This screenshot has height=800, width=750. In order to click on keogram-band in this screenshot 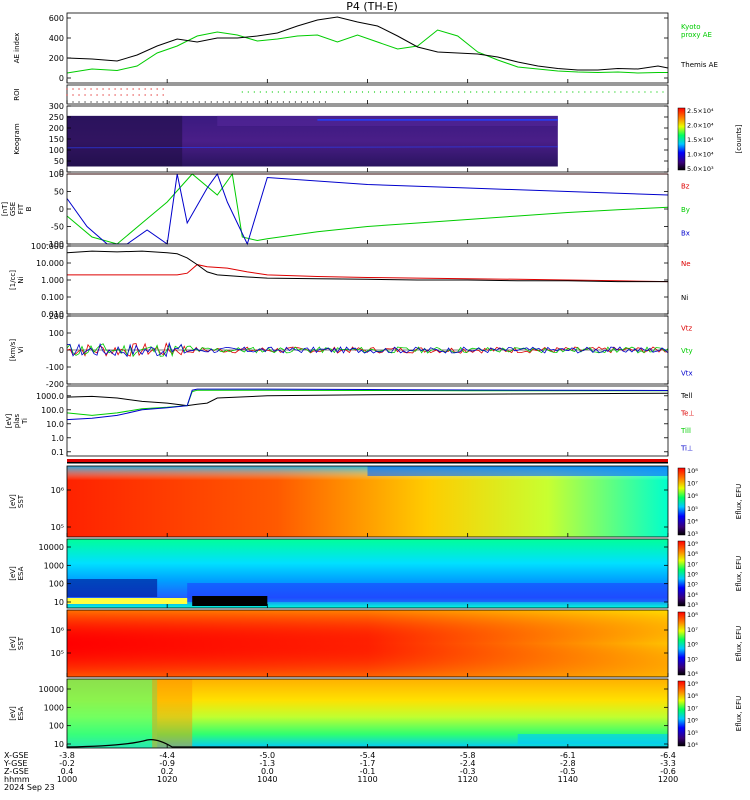, I will do `click(387, 121)`.